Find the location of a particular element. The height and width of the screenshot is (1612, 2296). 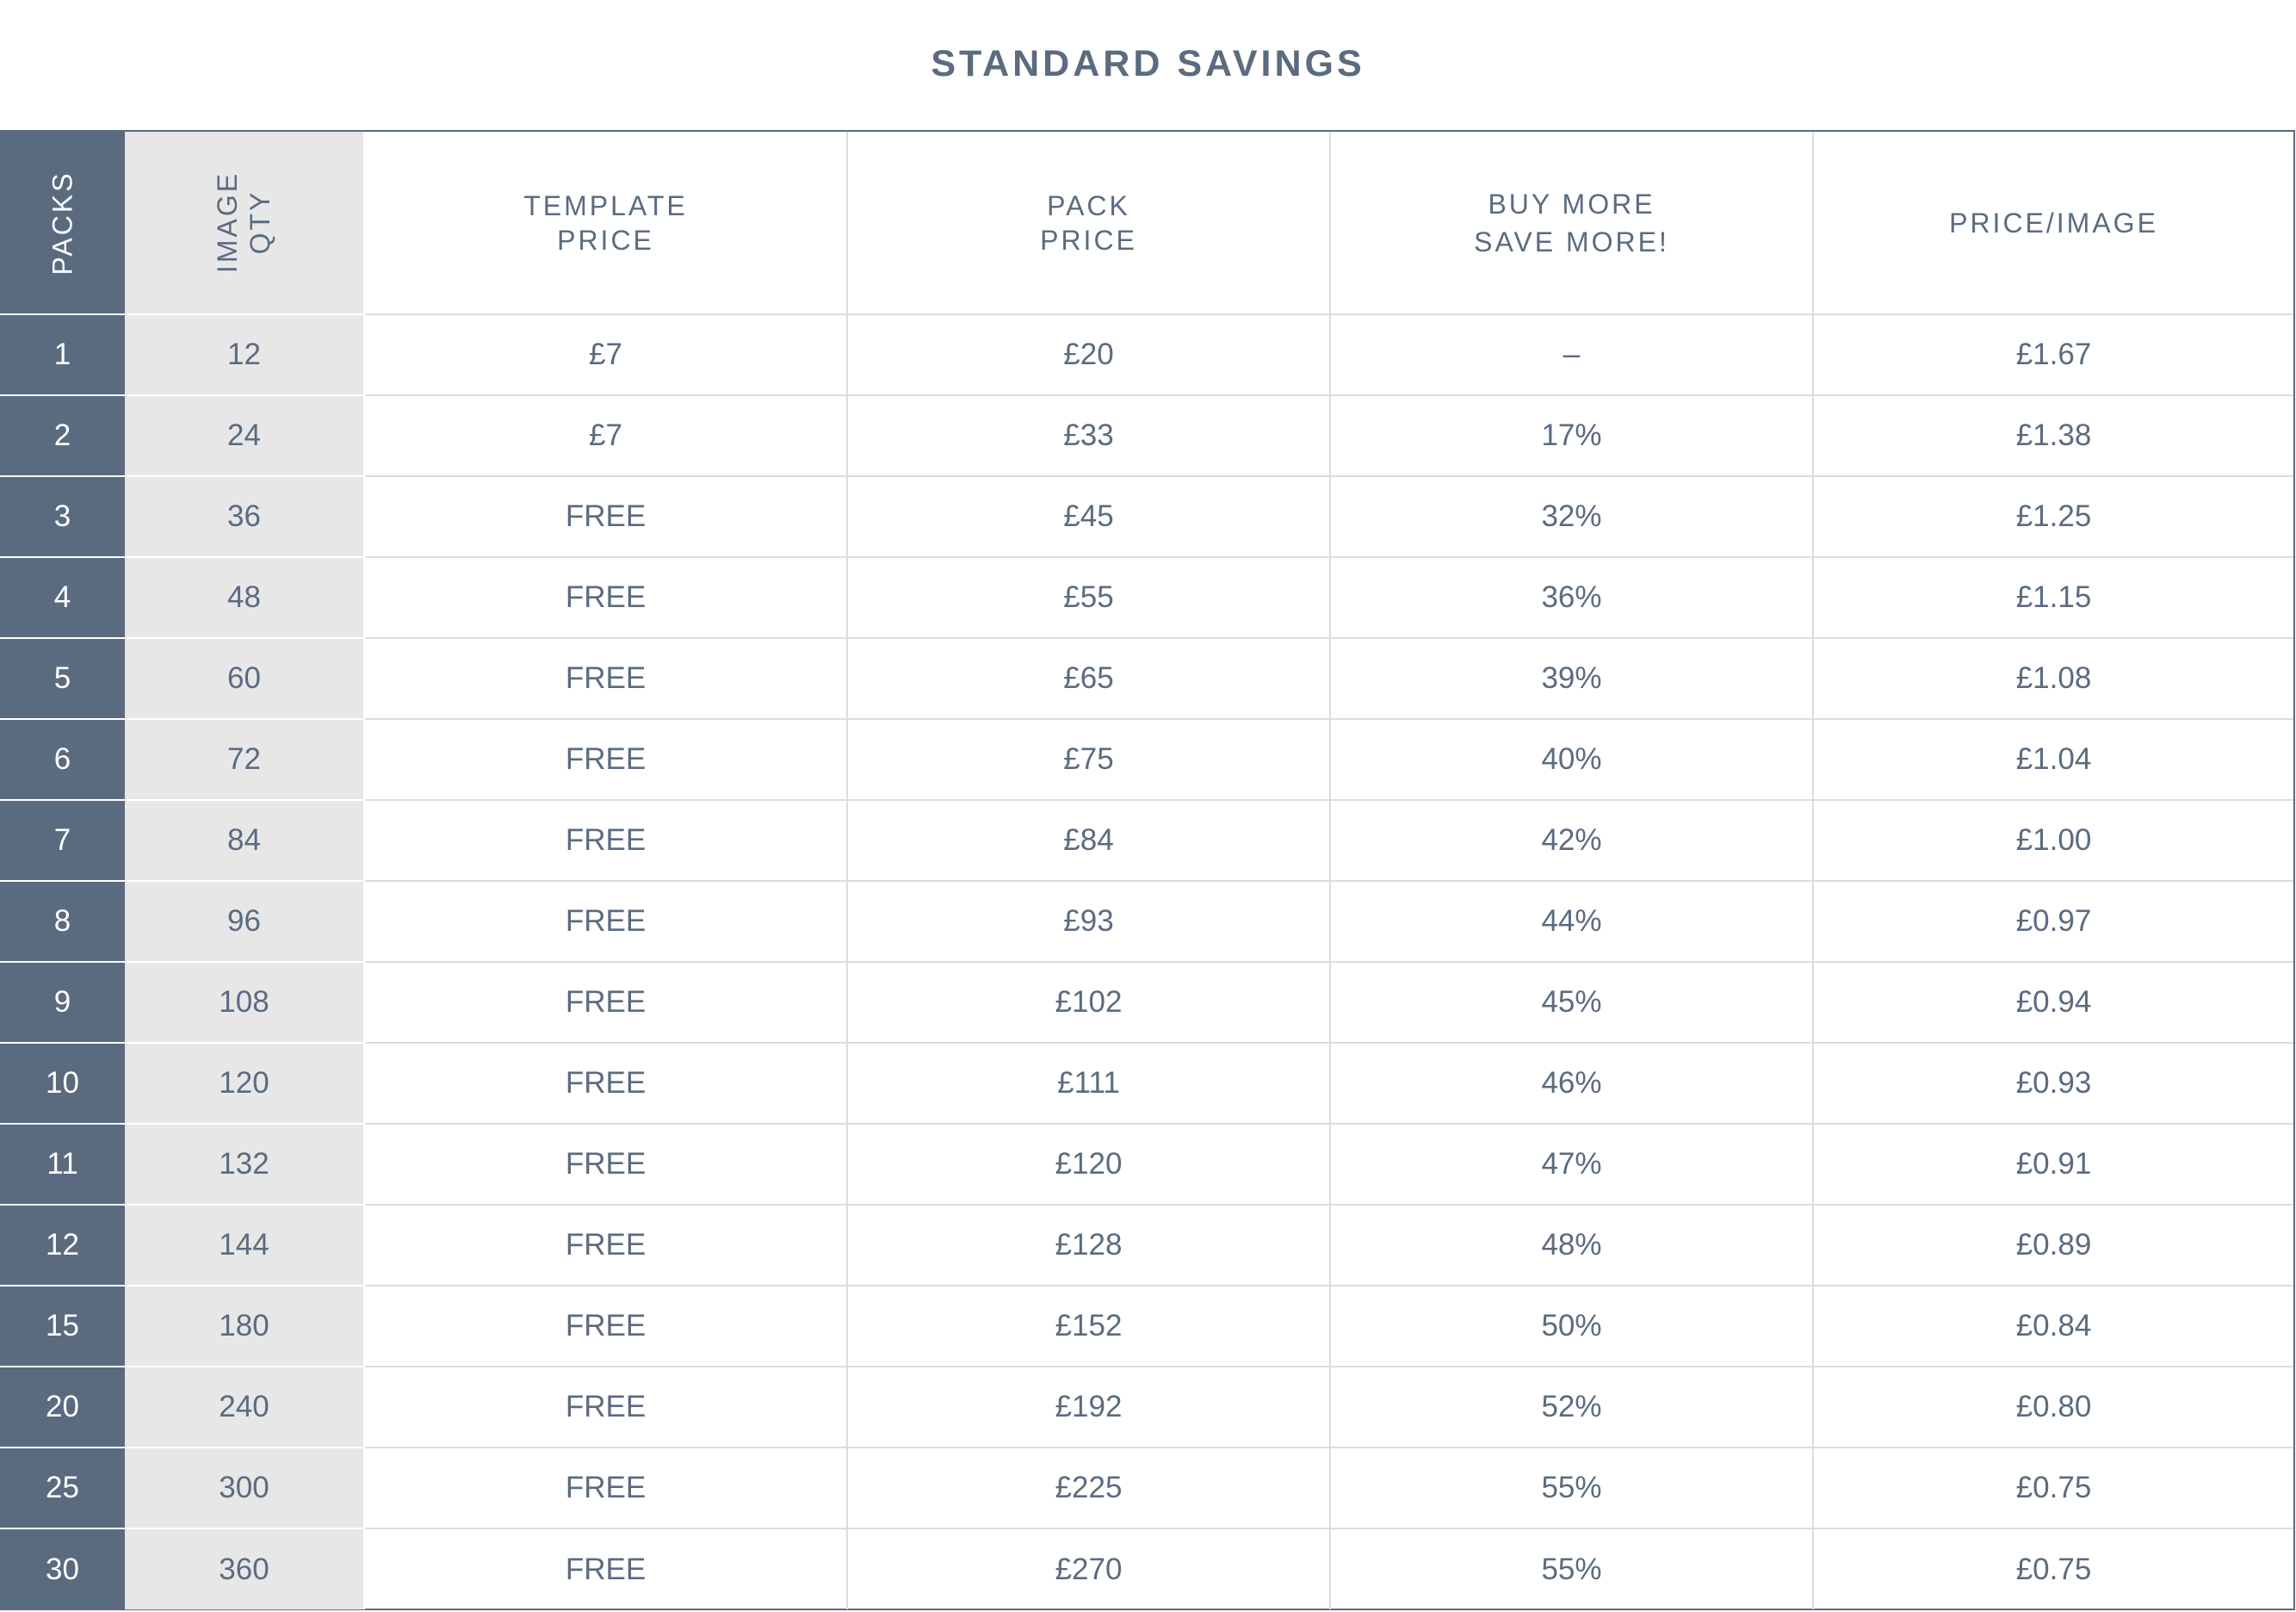

cell-packs: 4 is located at coordinates (62, 597).